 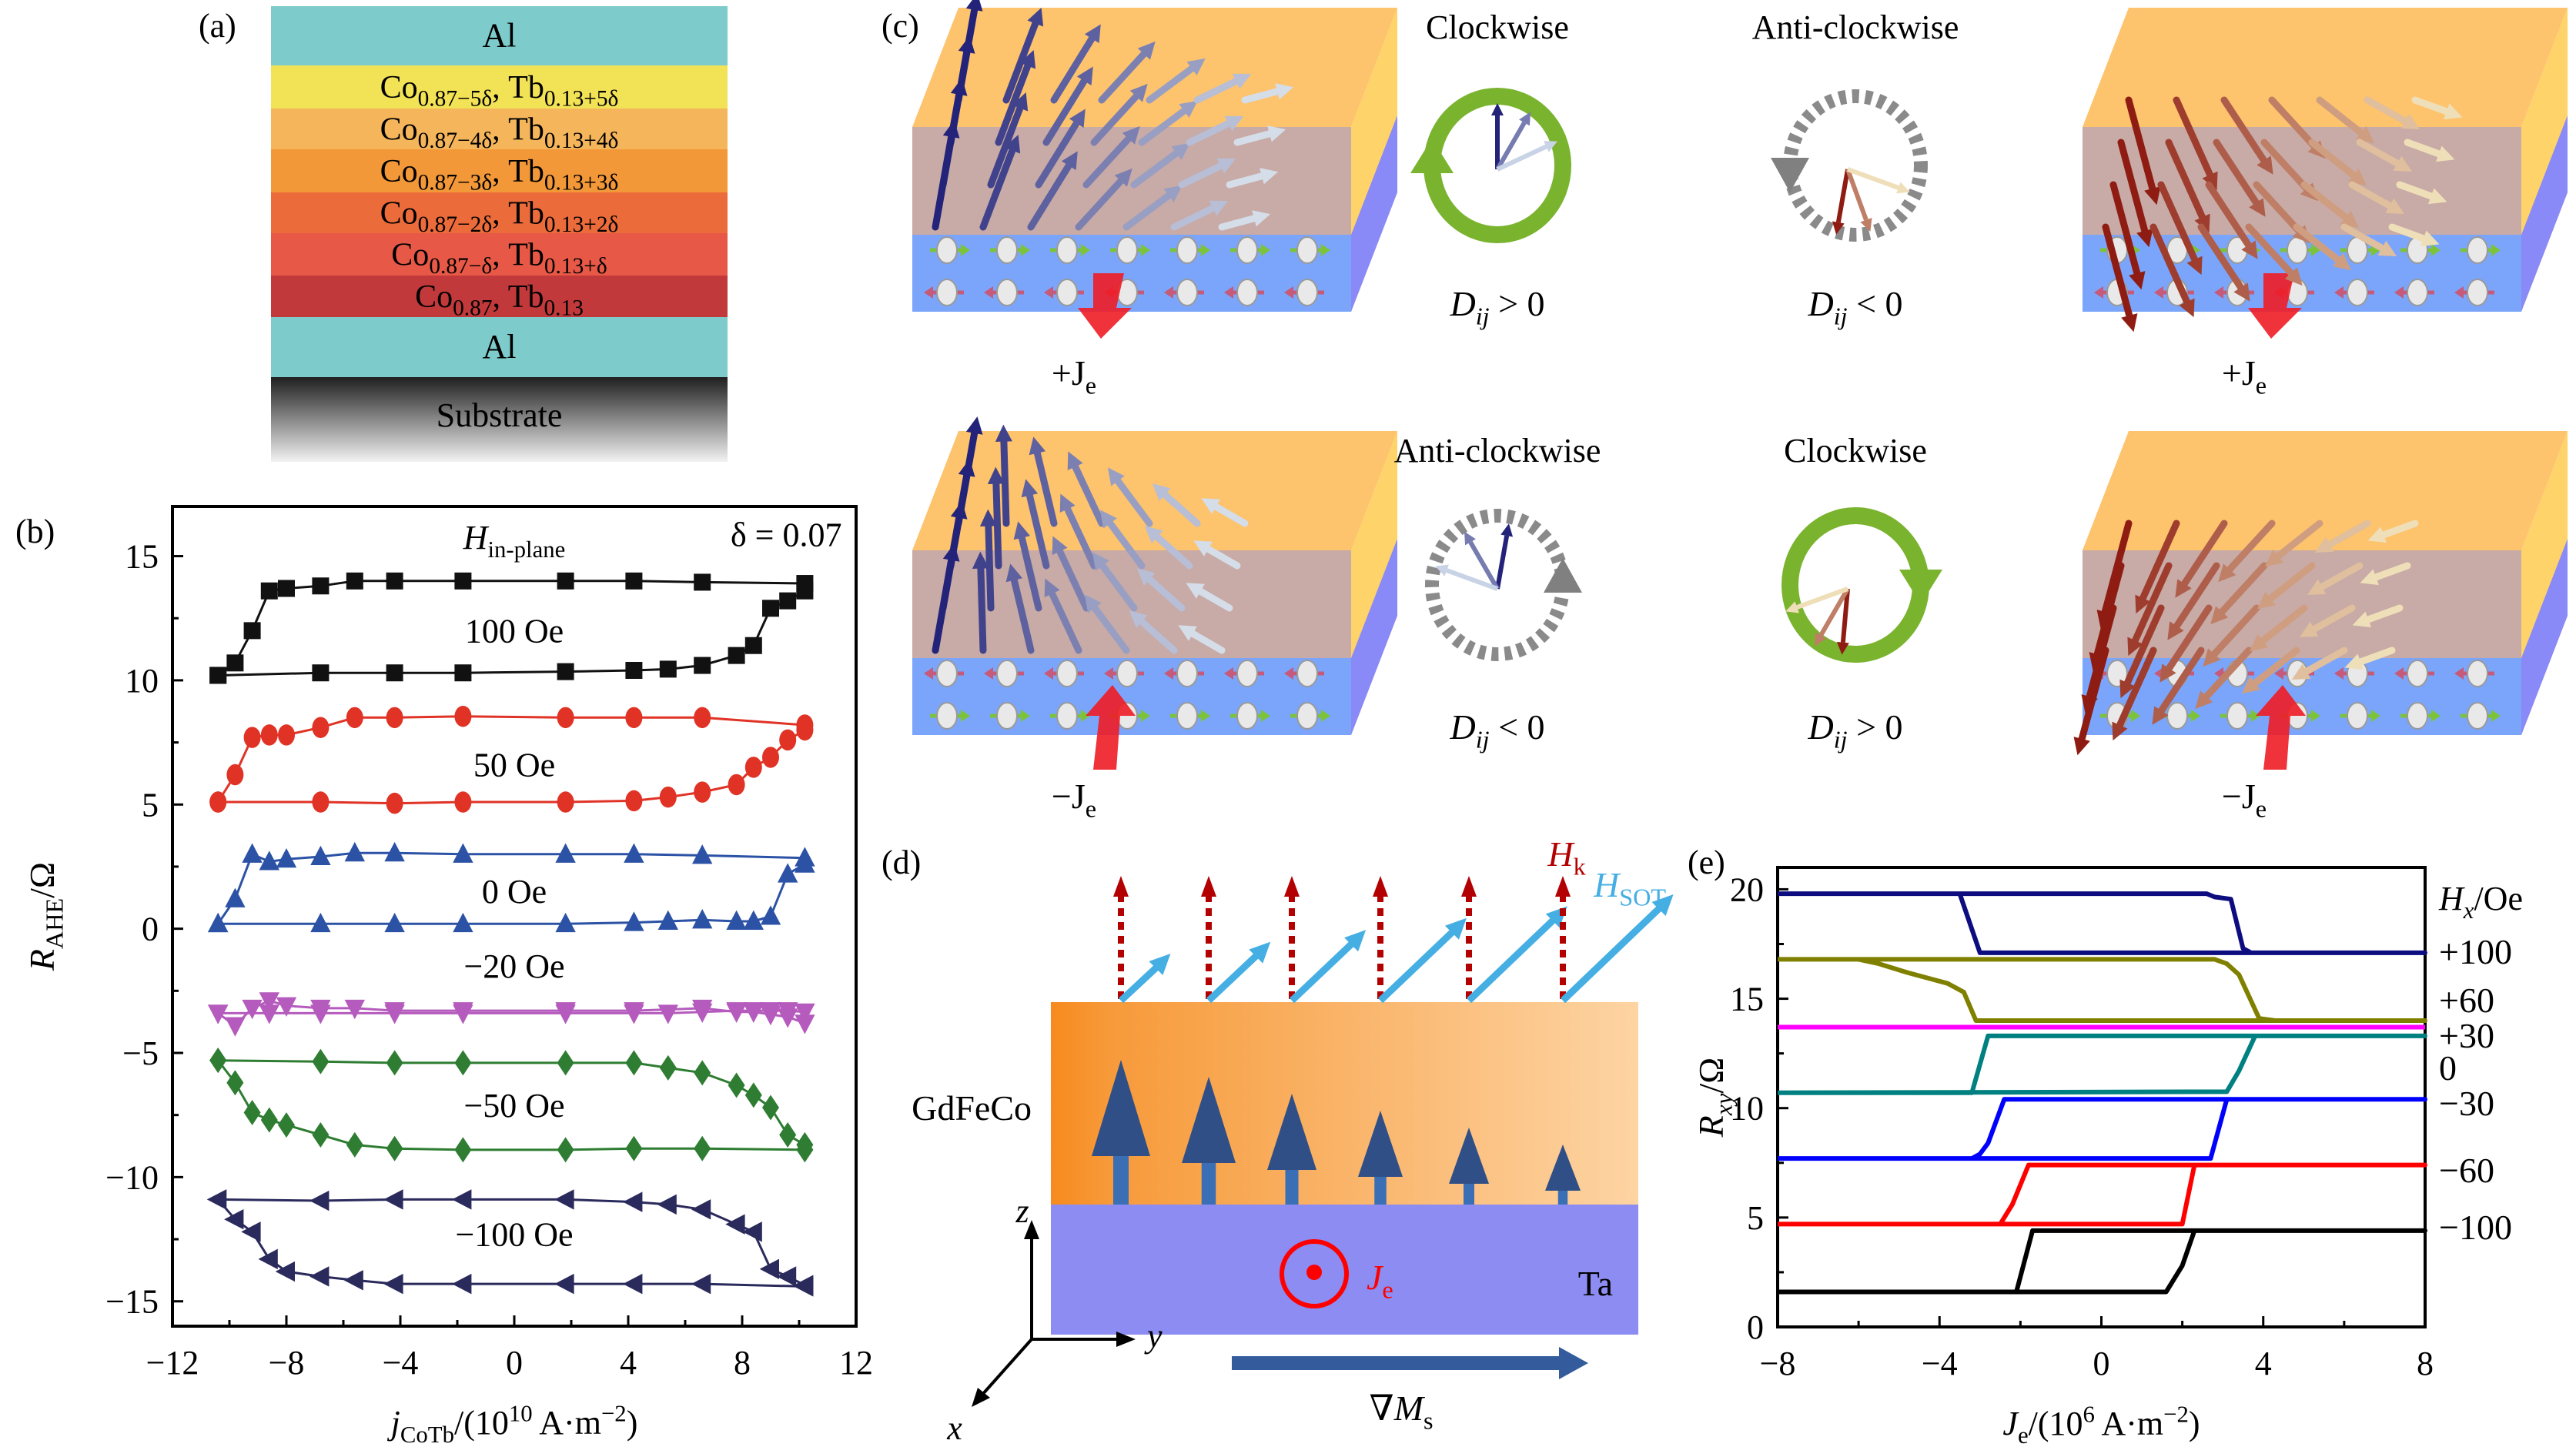 I want to click on legend-title: Hx/Oe, so click(x=2481, y=902).